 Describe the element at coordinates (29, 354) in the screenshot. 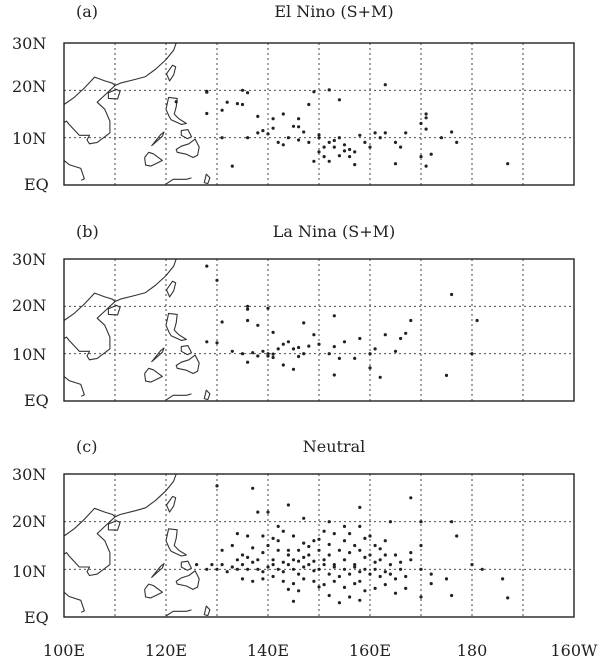

I see `panel-b-ytick-10n: 10N` at that location.